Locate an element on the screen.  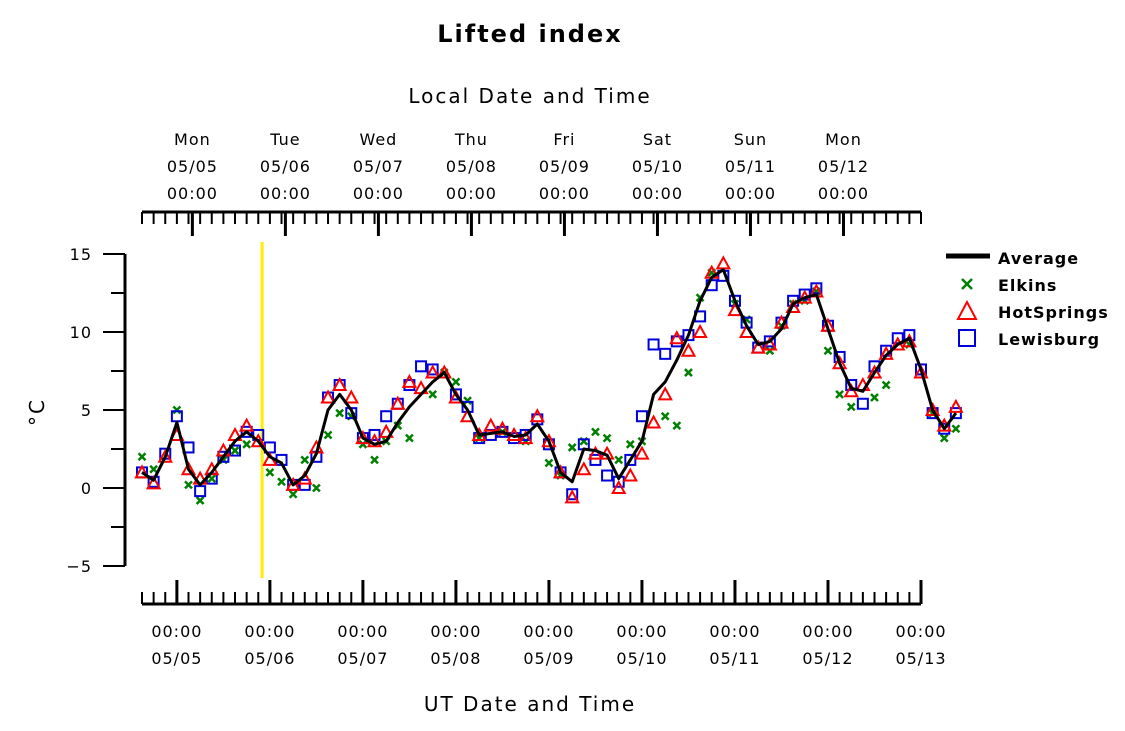
bottom-tick-date-label: 05/05 is located at coordinates (176, 658).